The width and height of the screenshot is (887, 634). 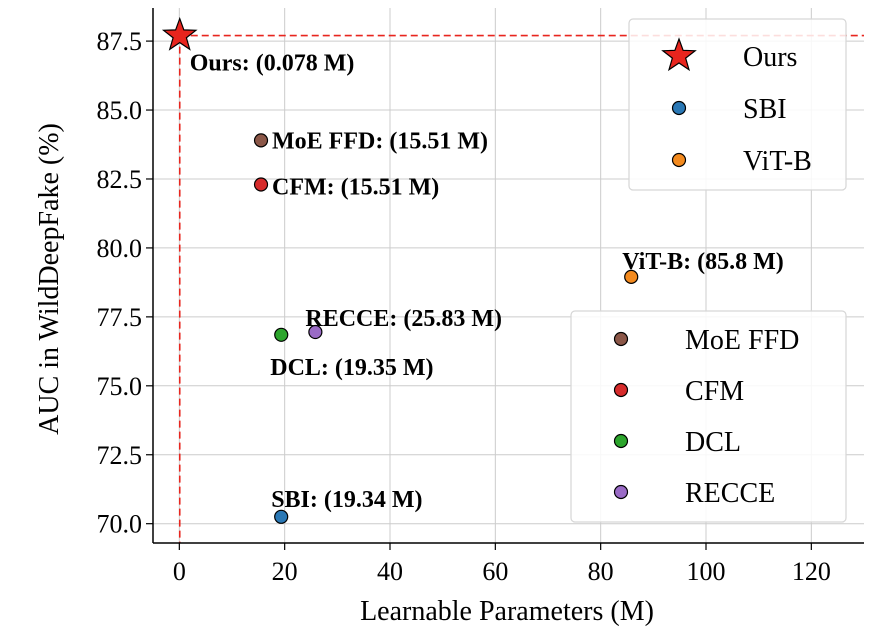 What do you see at coordinates (272, 64) in the screenshot?
I see `data-label-ours: Ours: (0.078 M)` at bounding box center [272, 64].